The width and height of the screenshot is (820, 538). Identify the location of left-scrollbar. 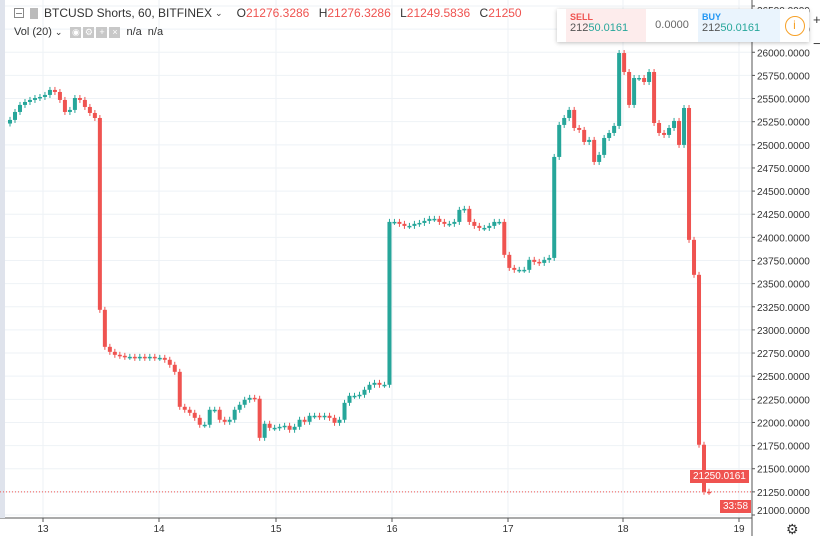
(2, 259).